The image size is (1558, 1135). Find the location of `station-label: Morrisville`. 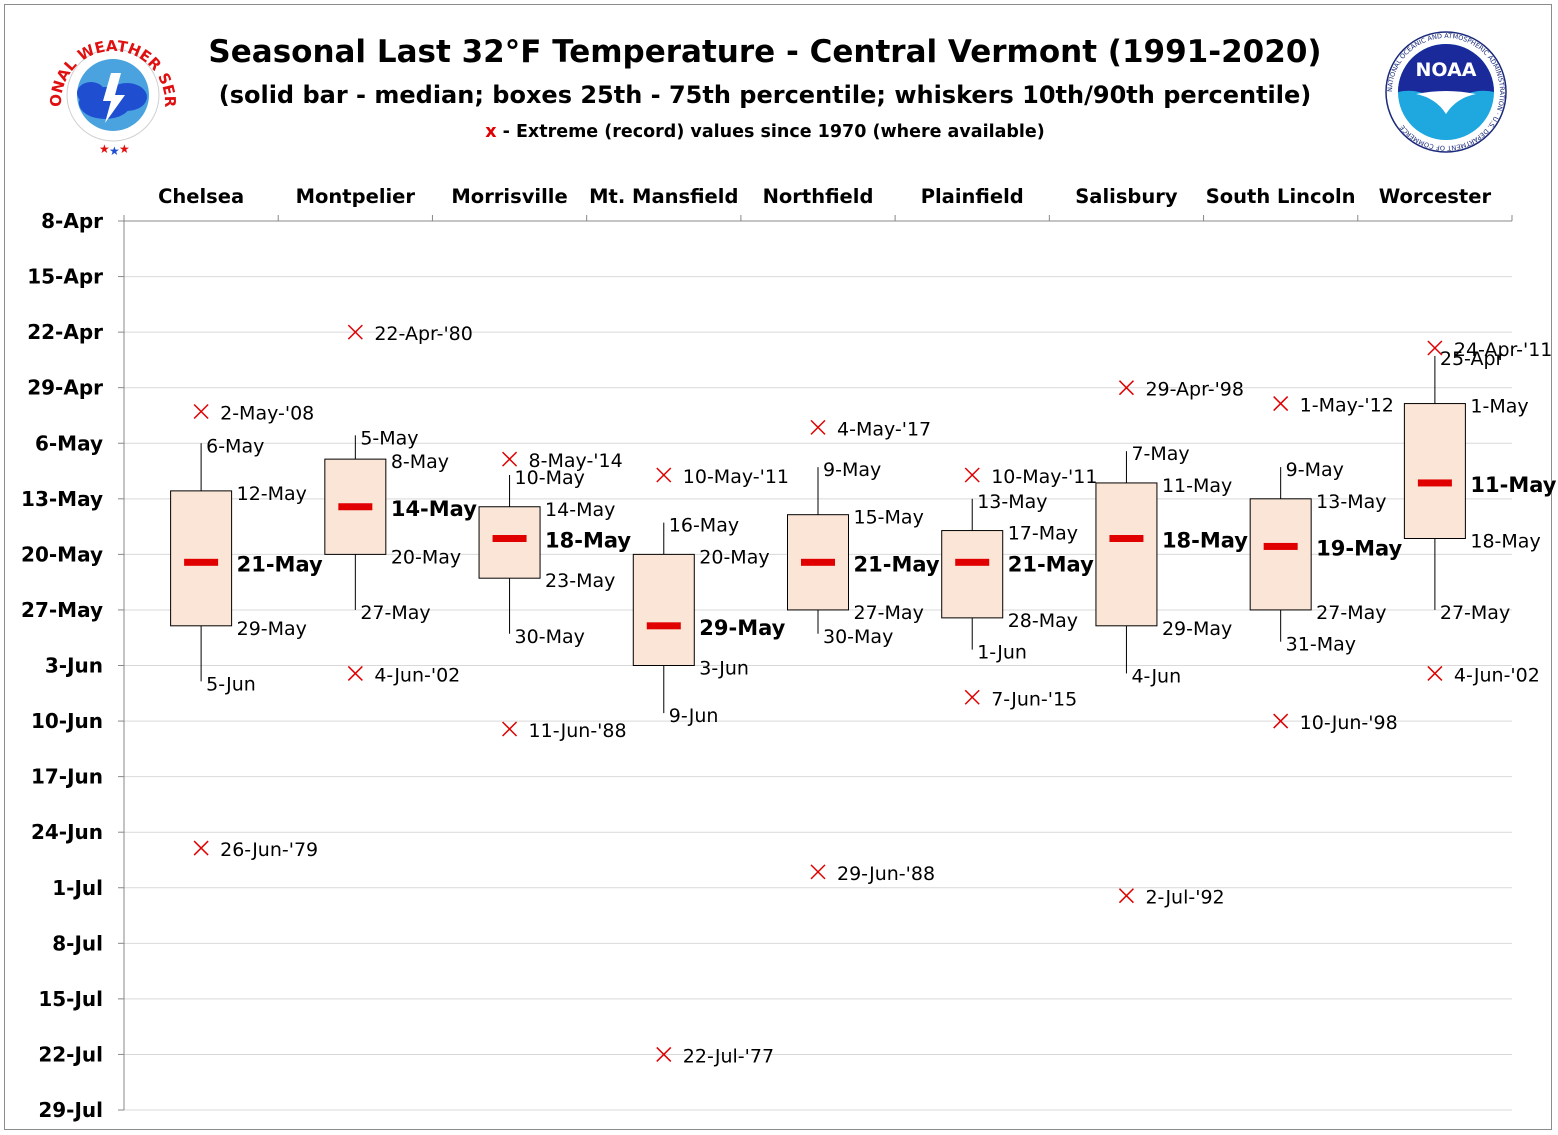

station-label: Morrisville is located at coordinates (509, 196).